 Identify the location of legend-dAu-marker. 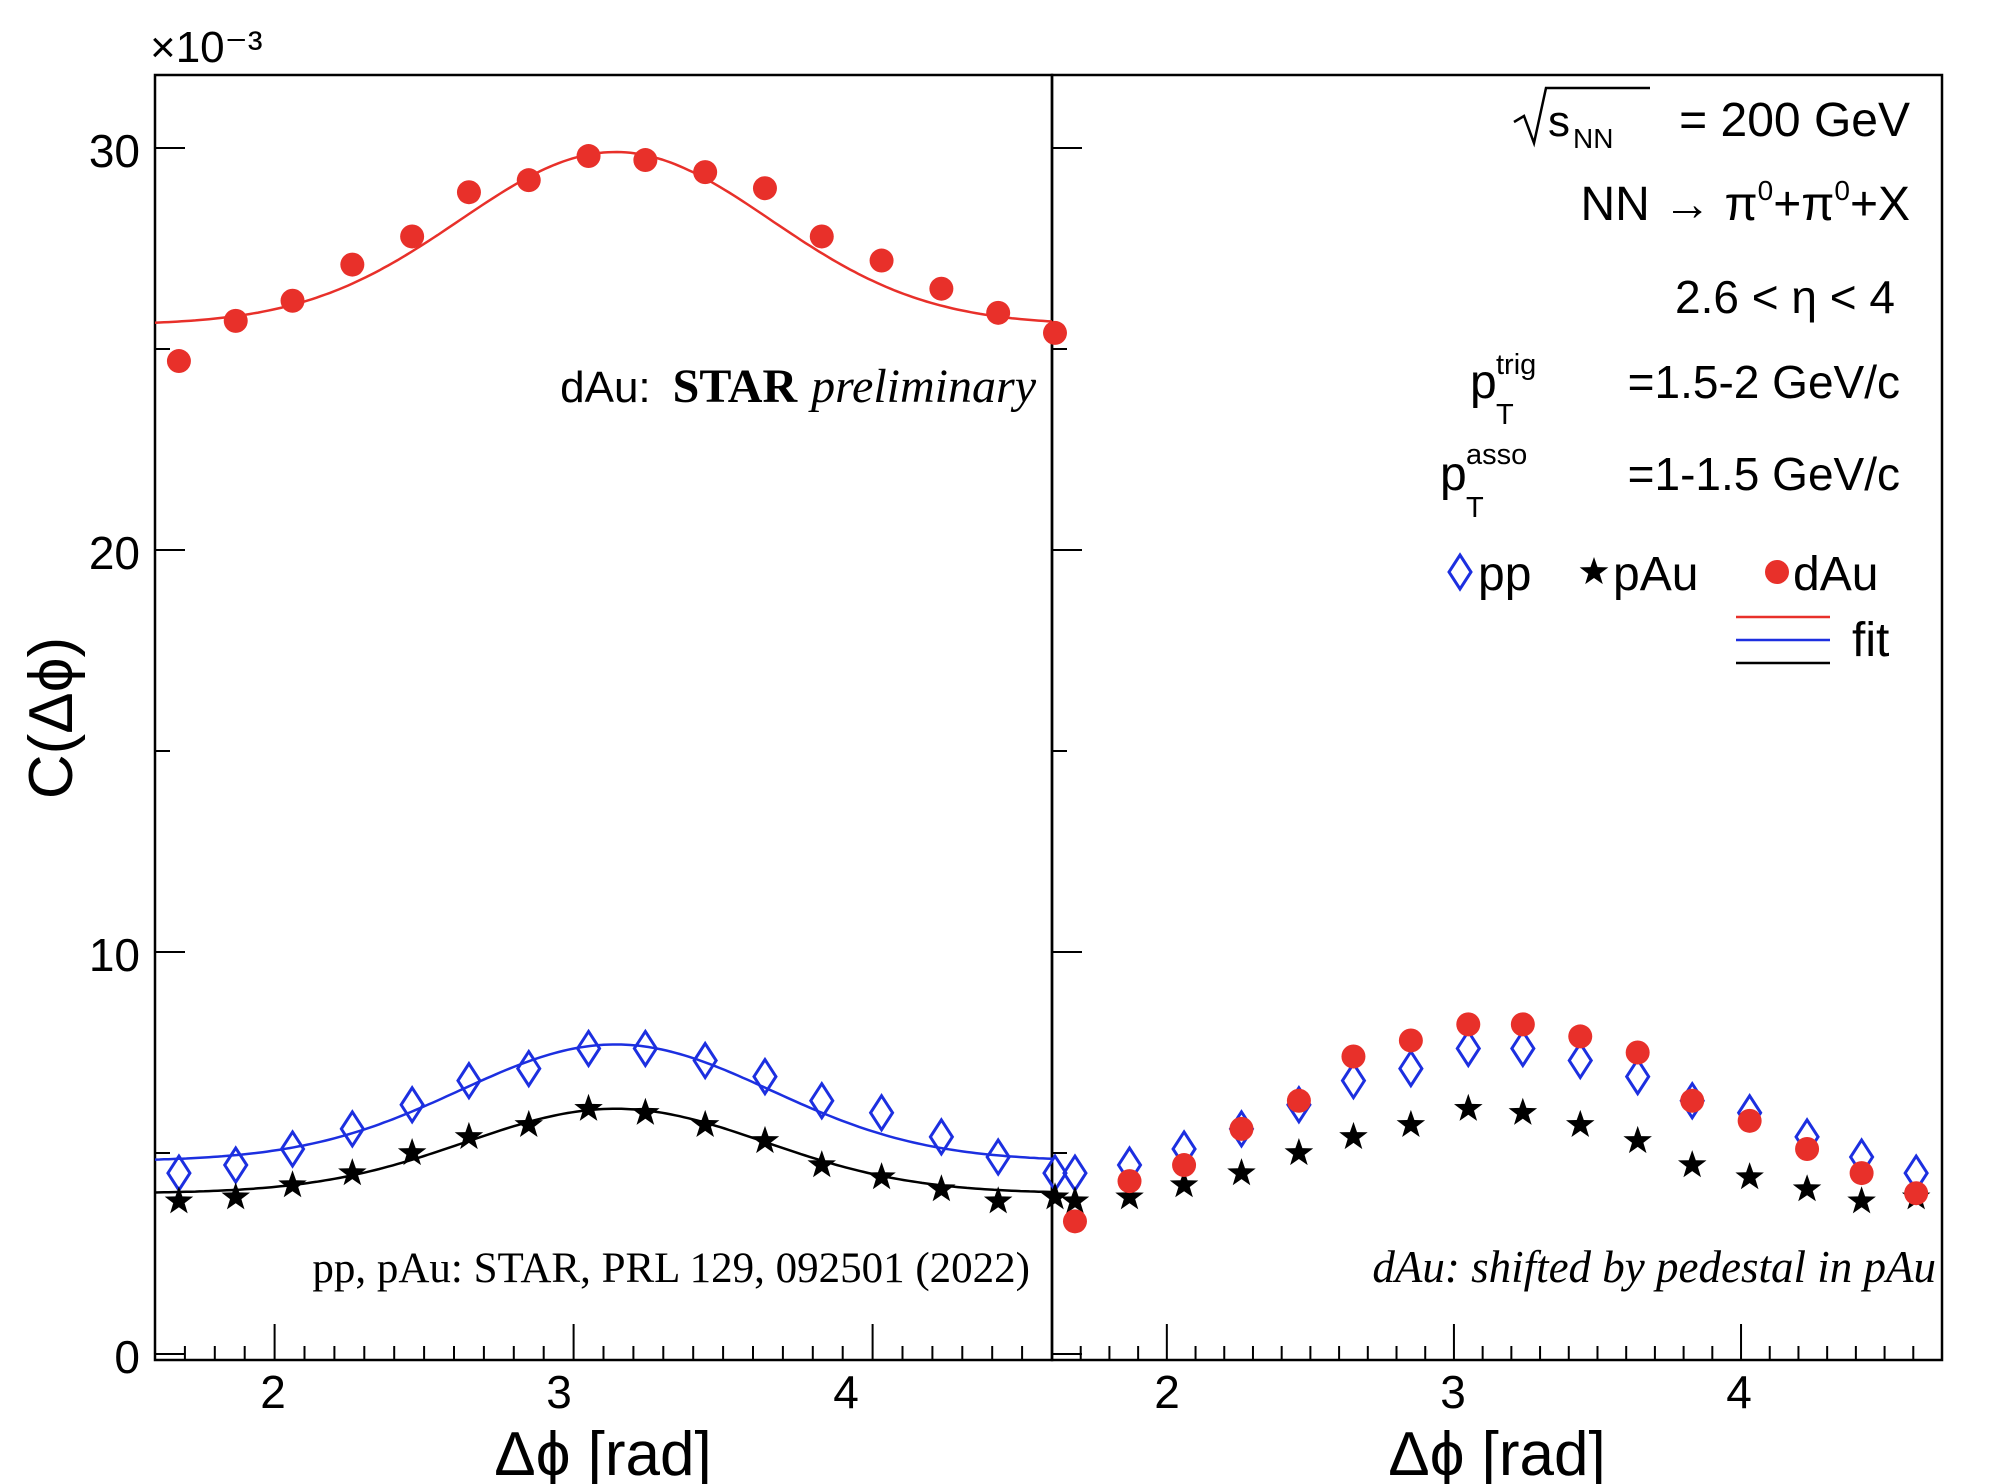
(1777, 572).